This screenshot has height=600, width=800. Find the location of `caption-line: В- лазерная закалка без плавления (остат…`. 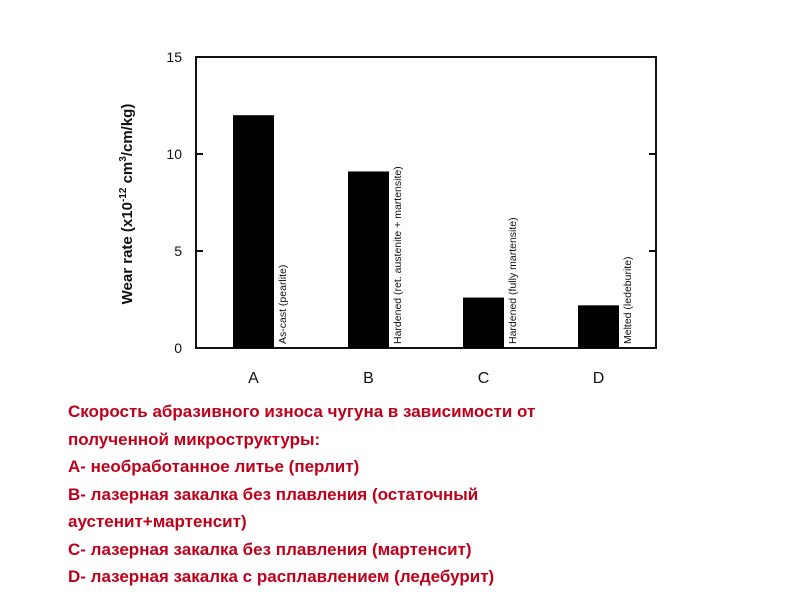

caption-line: В- лазерная закалка без плавления (остат… is located at coordinates (273, 494).